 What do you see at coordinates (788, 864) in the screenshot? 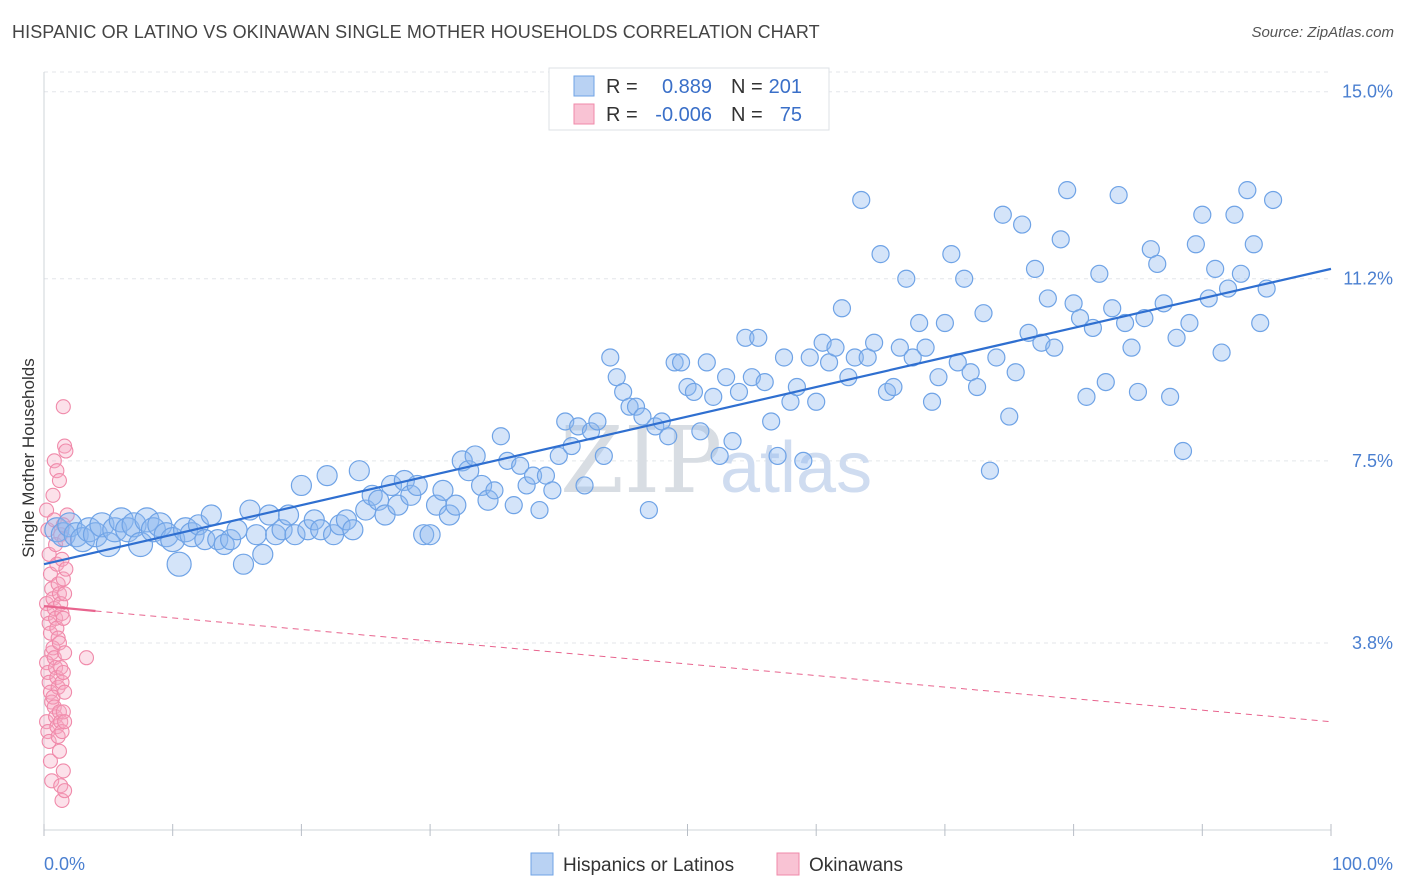
I see `bottom-legend-swatch-pink` at bounding box center [788, 864].